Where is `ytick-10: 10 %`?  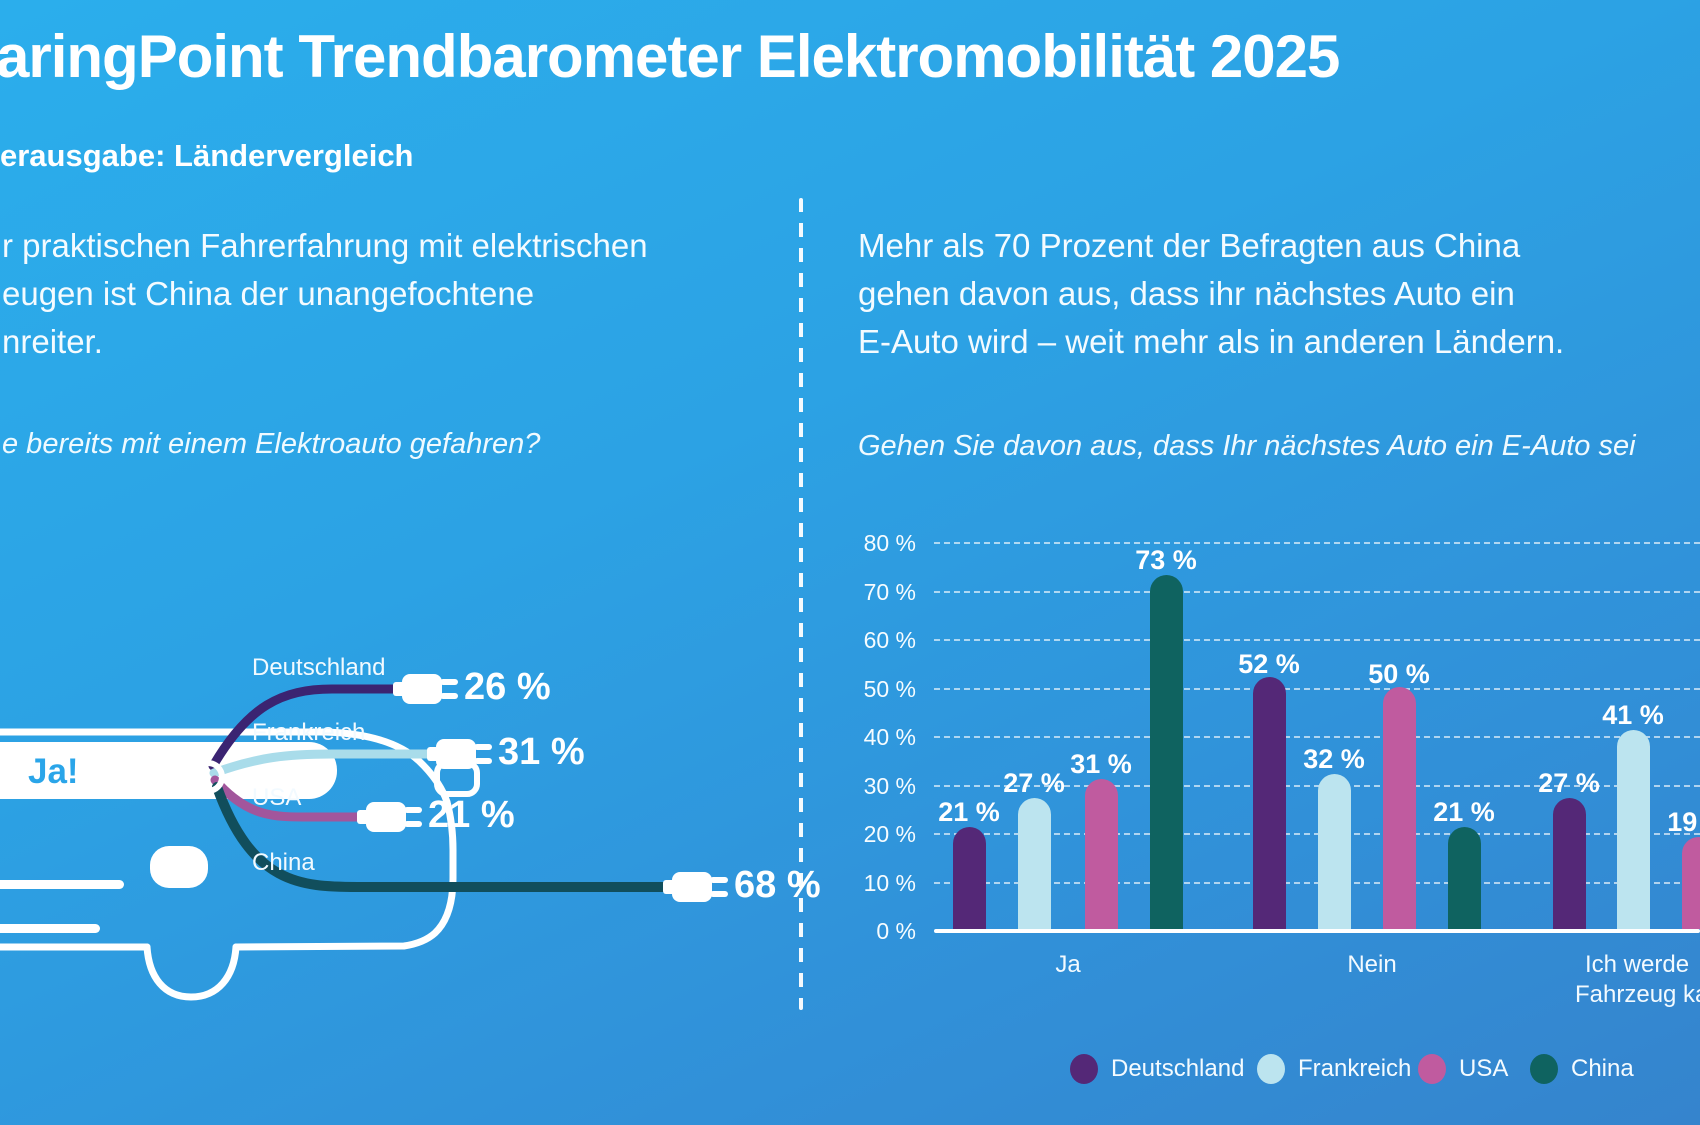 ytick-10: 10 % is located at coordinates (889, 883).